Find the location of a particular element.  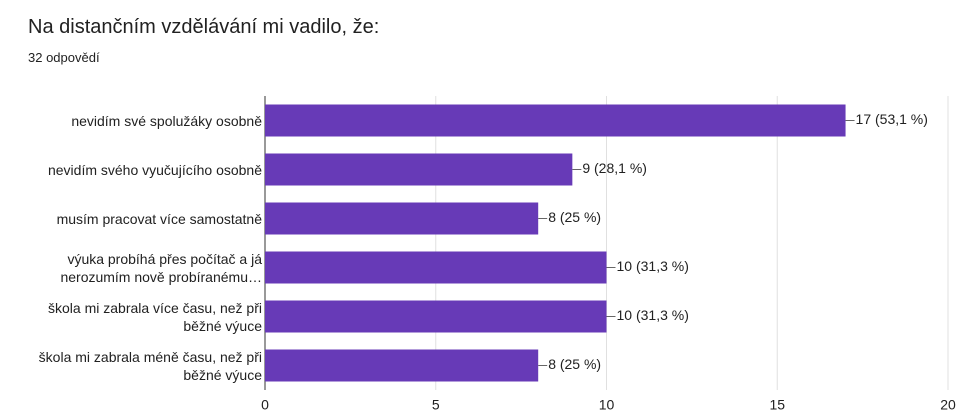

x-tick-label: 20 is located at coordinates (948, 405).